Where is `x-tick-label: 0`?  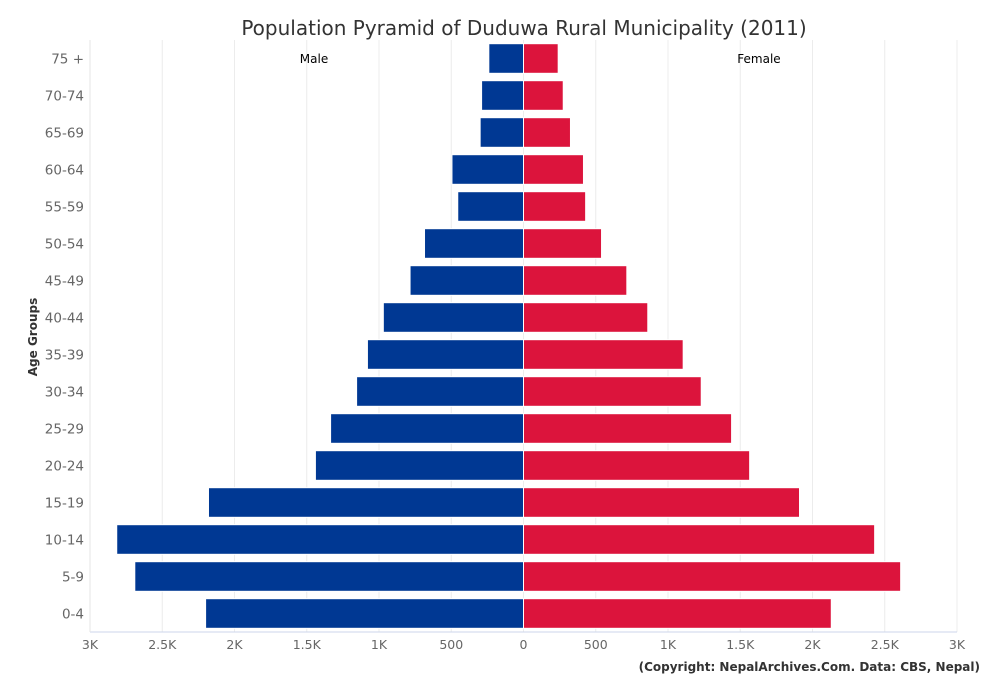 x-tick-label: 0 is located at coordinates (524, 644).